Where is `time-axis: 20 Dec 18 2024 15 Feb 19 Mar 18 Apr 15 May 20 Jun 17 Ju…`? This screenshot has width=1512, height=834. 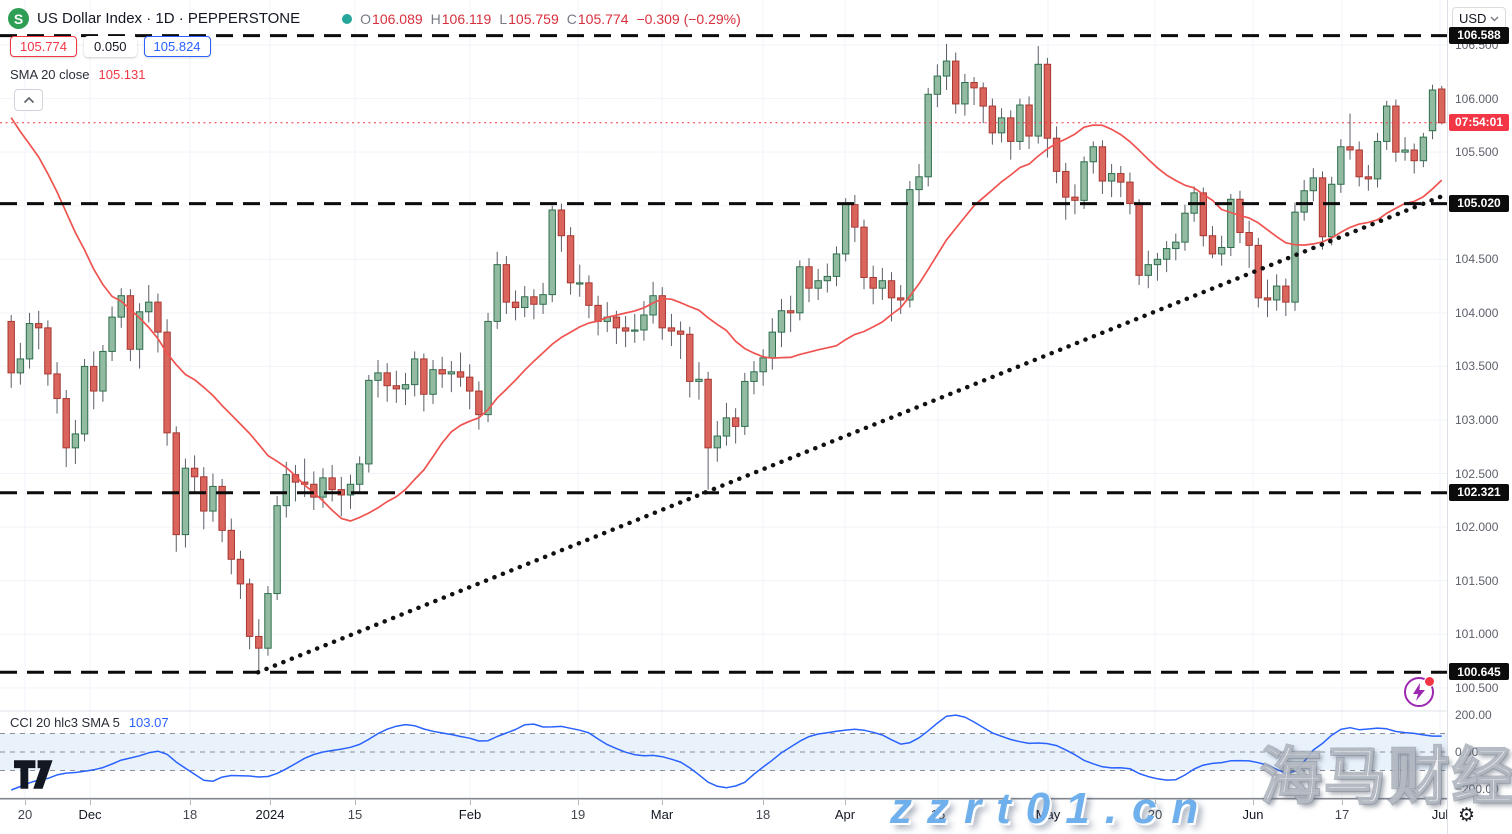 time-axis: 20 Dec 18 2024 15 Feb 19 Mar 18 Apr 15 May 20 Jun 17 Ju… is located at coordinates (724, 817).